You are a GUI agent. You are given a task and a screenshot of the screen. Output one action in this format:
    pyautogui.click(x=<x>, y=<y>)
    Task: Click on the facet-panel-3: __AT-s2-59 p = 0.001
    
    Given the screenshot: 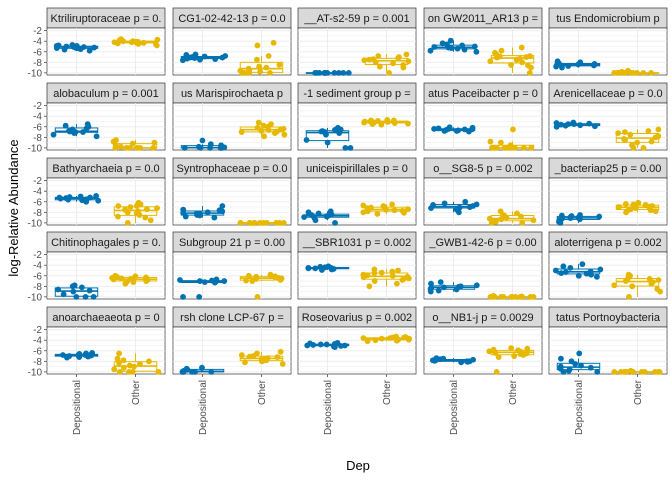 What is the action you would take?
    pyautogui.click(x=357, y=41)
    